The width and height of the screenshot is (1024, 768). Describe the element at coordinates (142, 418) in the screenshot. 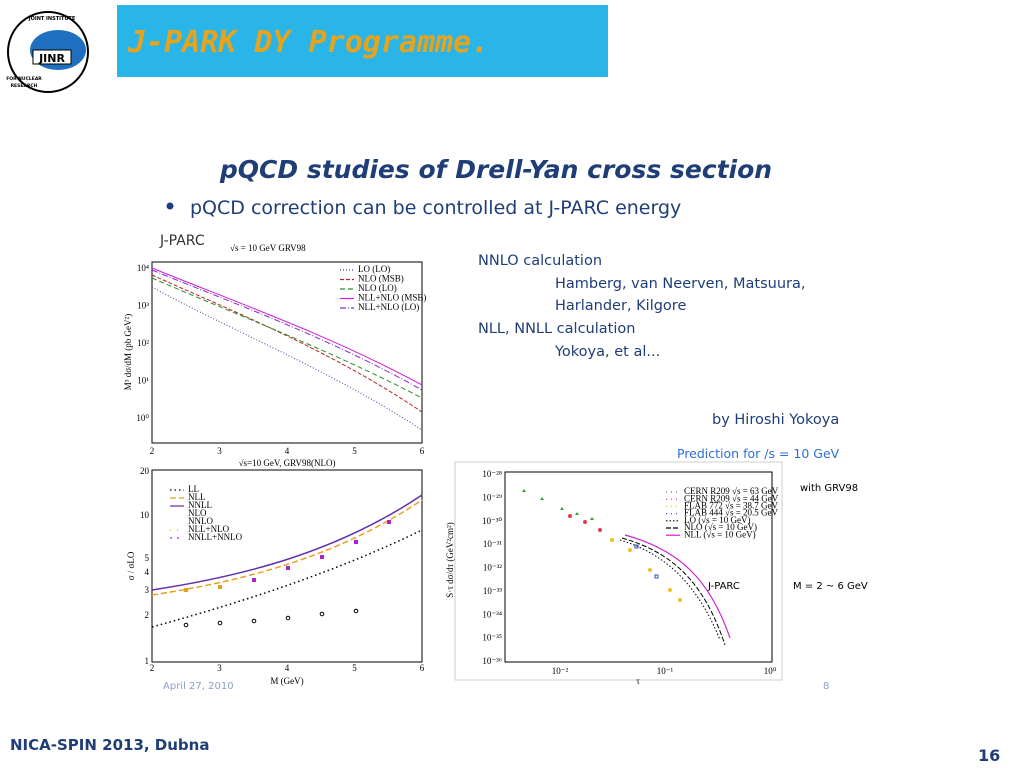

I see `y-tick-label: 10⁰` at that location.